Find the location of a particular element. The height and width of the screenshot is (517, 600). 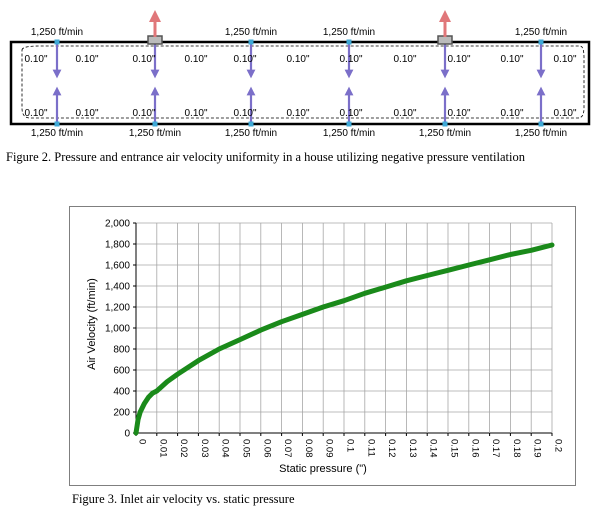

x-tick-label: 0.13 is located at coordinates (412, 448).